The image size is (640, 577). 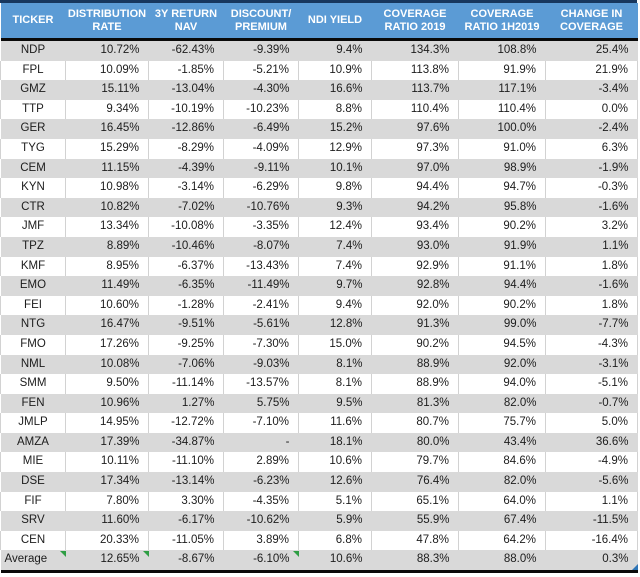 What do you see at coordinates (107, 305) in the screenshot?
I see `cell-distribution-rate: 10.60%` at bounding box center [107, 305].